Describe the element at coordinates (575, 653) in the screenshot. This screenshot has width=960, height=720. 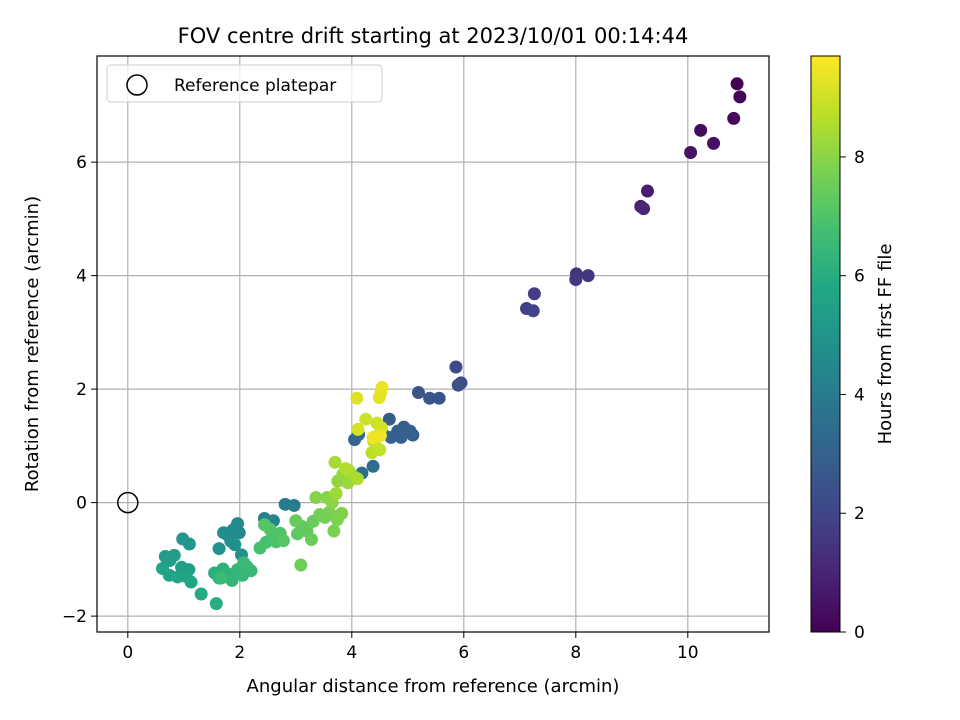
I see `x-tick-label: 8` at that location.